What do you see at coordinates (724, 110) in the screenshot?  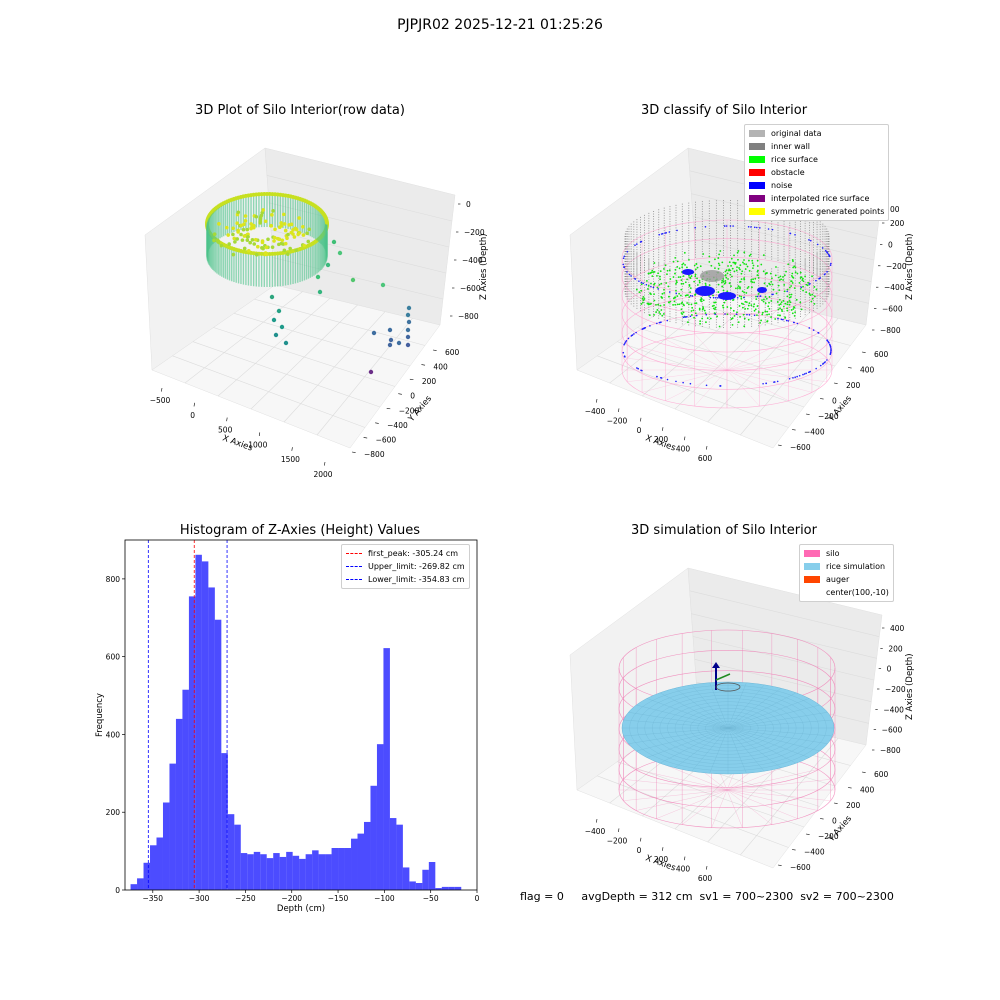 I see `panel2-title: 3D classify of Silo Interior` at bounding box center [724, 110].